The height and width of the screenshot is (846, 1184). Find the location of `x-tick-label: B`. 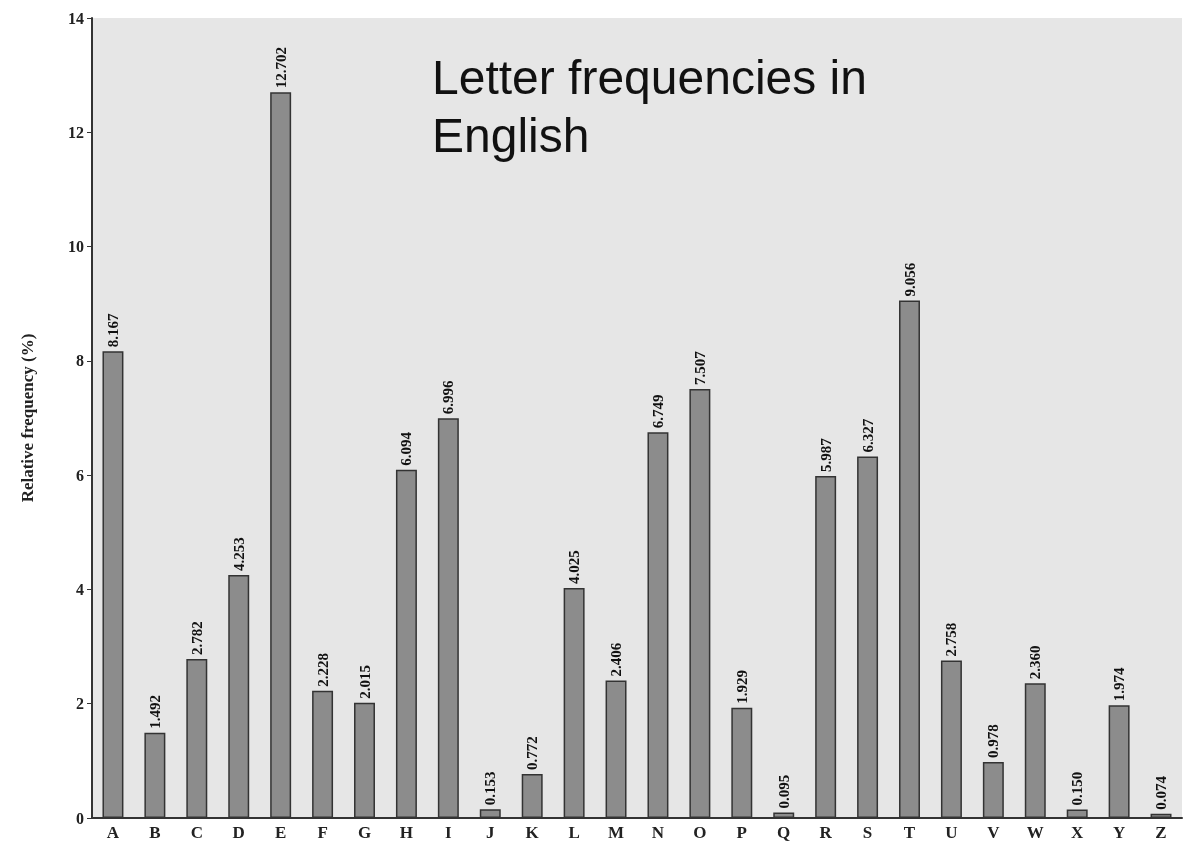

x-tick-label: B is located at coordinates (155, 832).